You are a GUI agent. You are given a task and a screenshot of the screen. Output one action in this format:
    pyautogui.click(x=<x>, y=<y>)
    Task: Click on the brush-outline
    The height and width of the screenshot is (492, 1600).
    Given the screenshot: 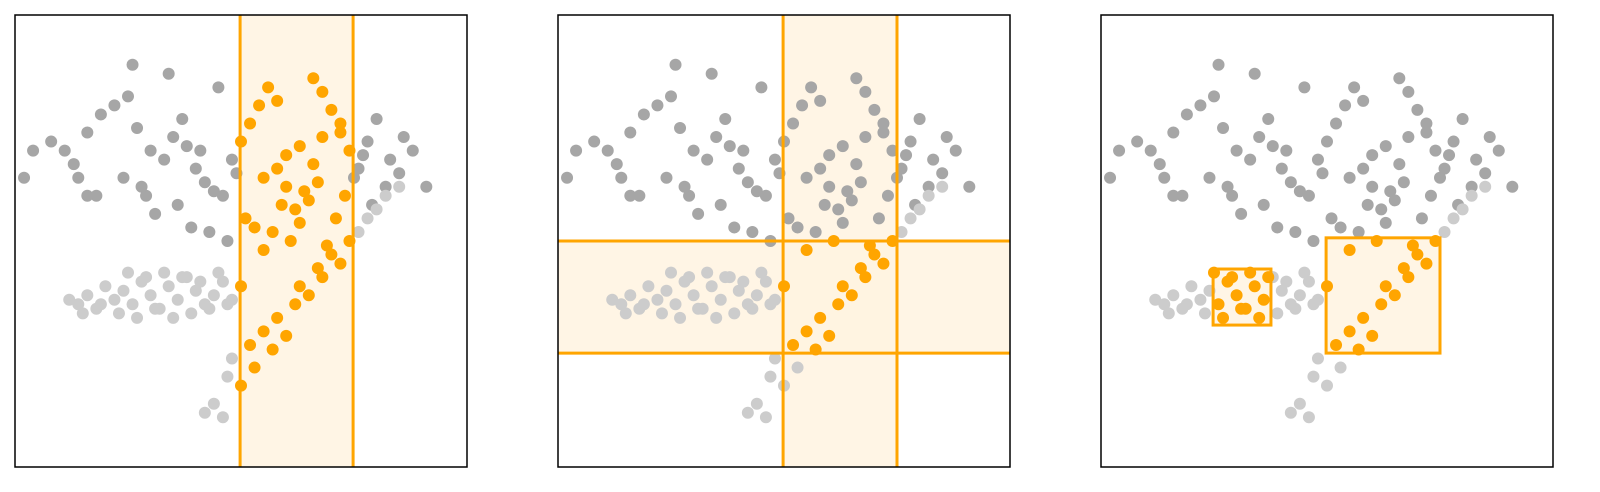 What is the action you would take?
    pyautogui.click(x=1242, y=297)
    